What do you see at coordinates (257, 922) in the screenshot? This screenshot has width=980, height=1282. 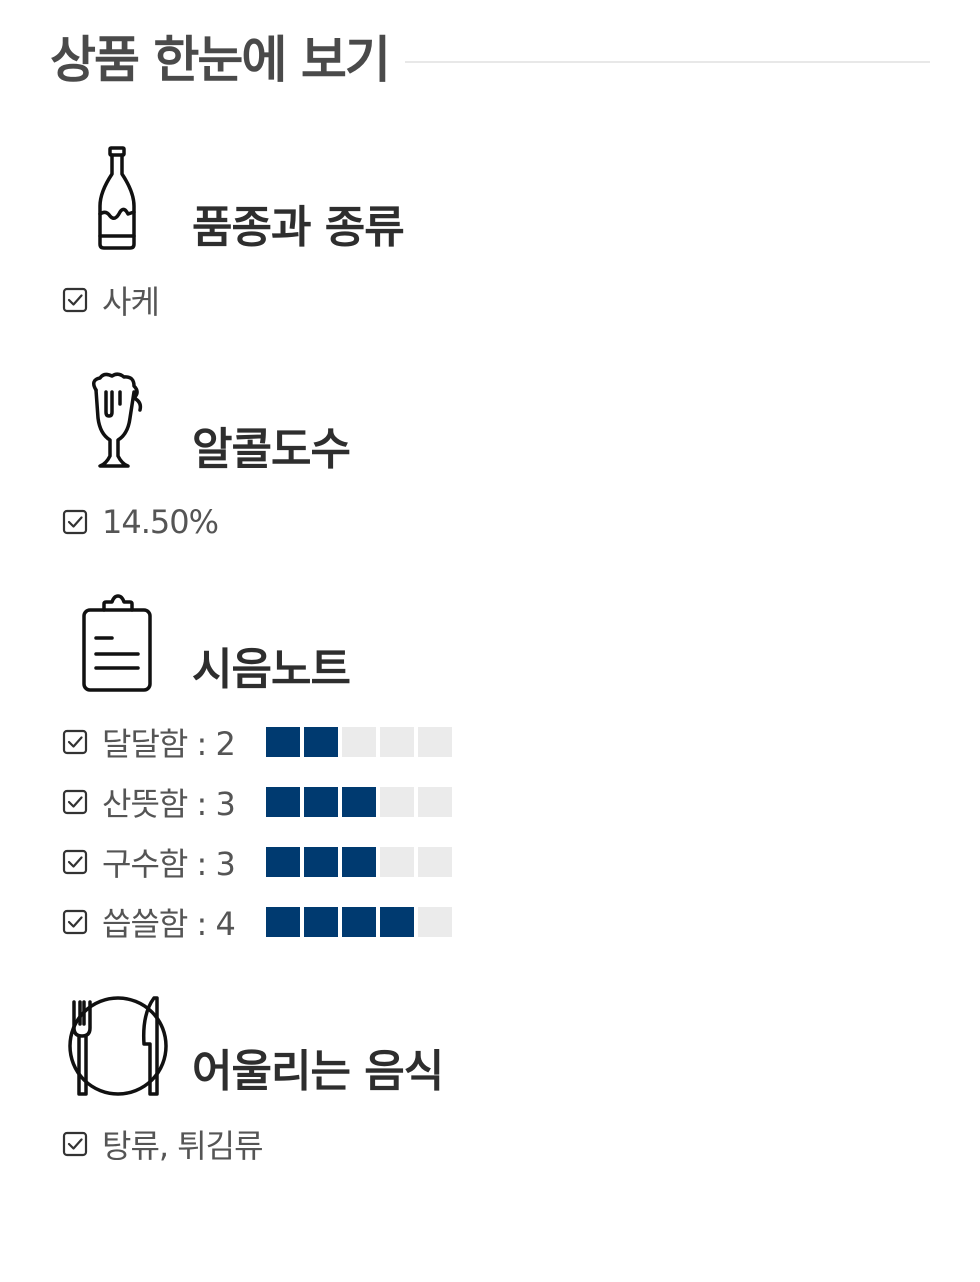 I see `tasting-note-row: 씁쓸함 : 4` at bounding box center [257, 922].